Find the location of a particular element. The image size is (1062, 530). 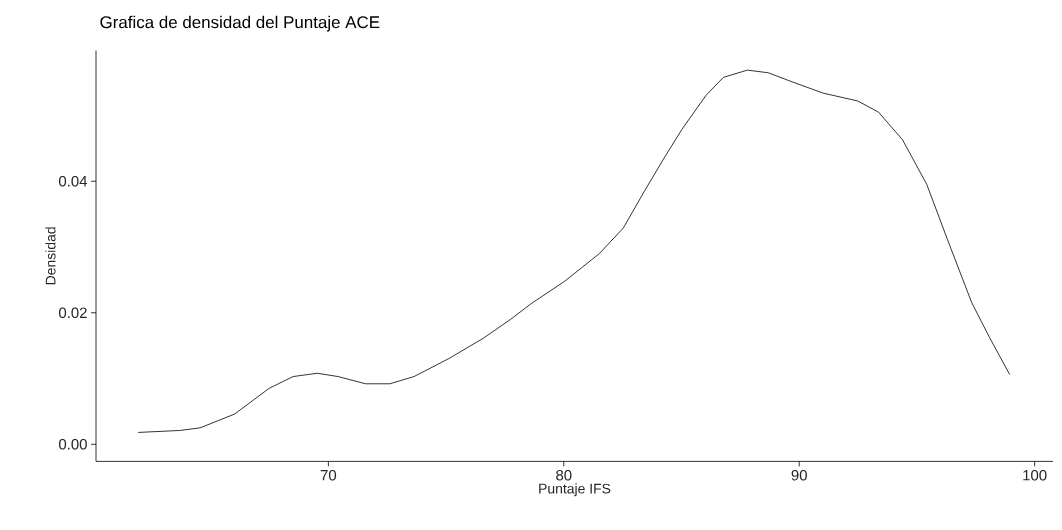

y-axis-title: Densidad is located at coordinates (50, 256).